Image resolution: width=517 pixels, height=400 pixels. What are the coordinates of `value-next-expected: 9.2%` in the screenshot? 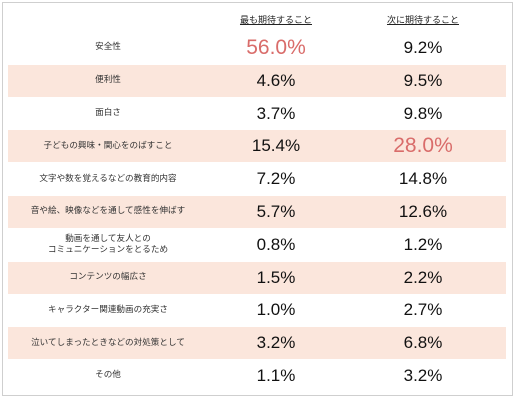 It's located at (423, 47).